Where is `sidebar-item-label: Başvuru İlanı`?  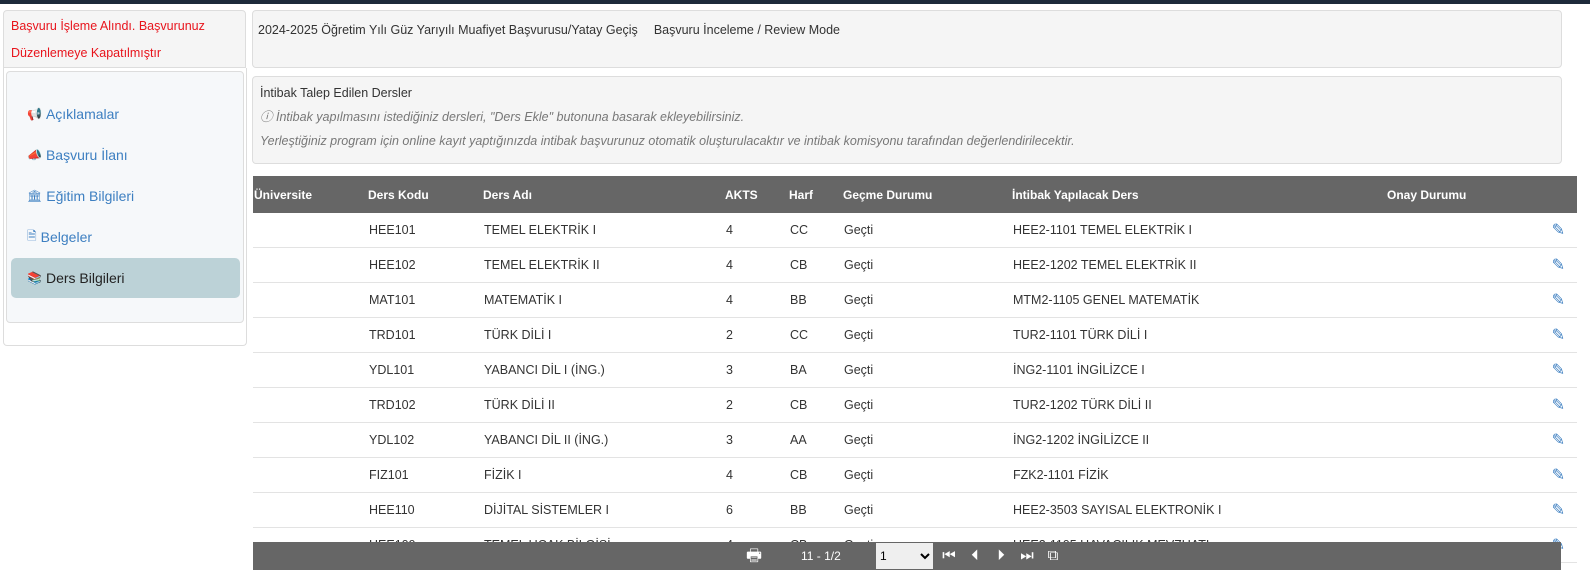 sidebar-item-label: Başvuru İlanı is located at coordinates (86, 155).